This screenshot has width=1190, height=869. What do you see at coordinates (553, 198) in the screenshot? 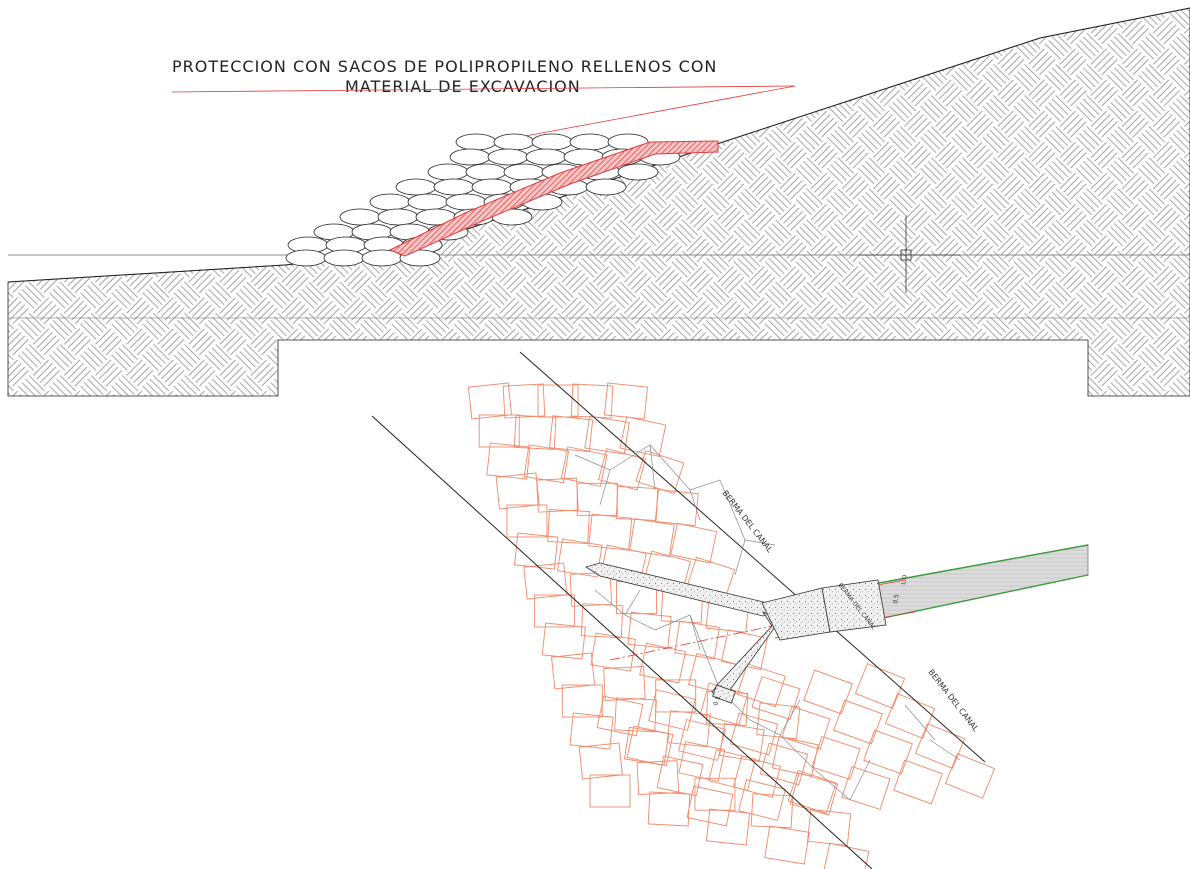
I see `protection-layer` at bounding box center [553, 198].